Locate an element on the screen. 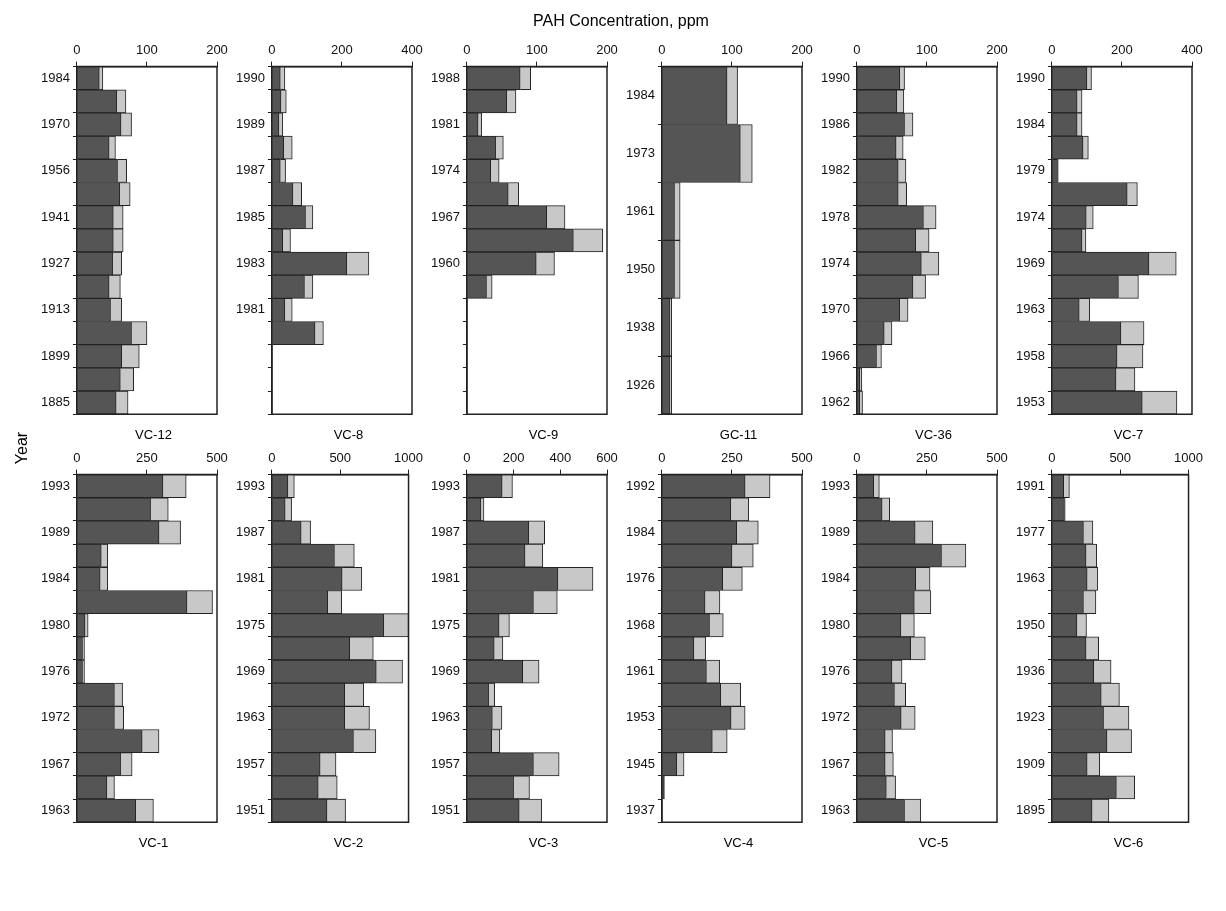 The height and width of the screenshot is (911, 1226). y-tick-label: 1978 is located at coordinates (835, 216).